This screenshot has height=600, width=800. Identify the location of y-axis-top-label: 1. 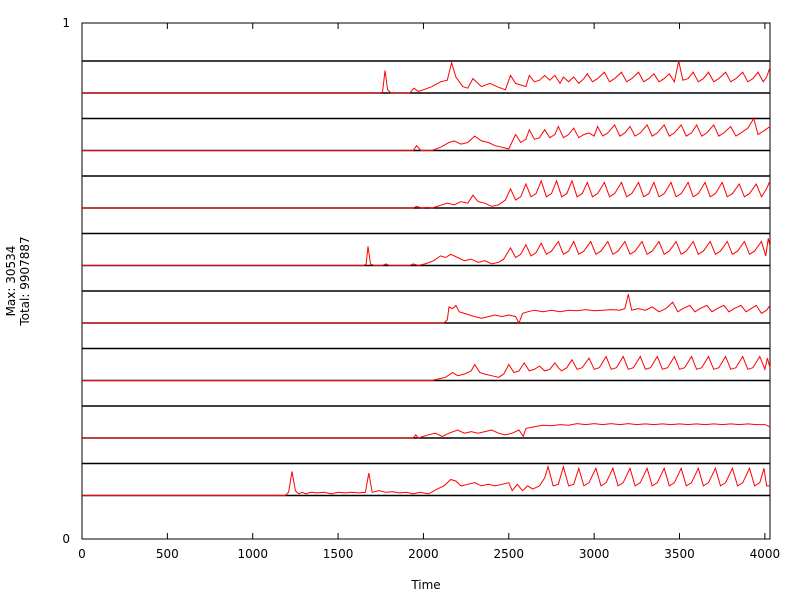
(66, 23).